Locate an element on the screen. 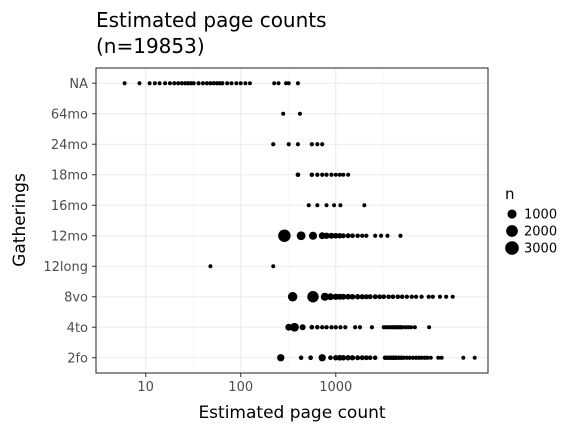  y-tick-label: NA is located at coordinates (78, 84).